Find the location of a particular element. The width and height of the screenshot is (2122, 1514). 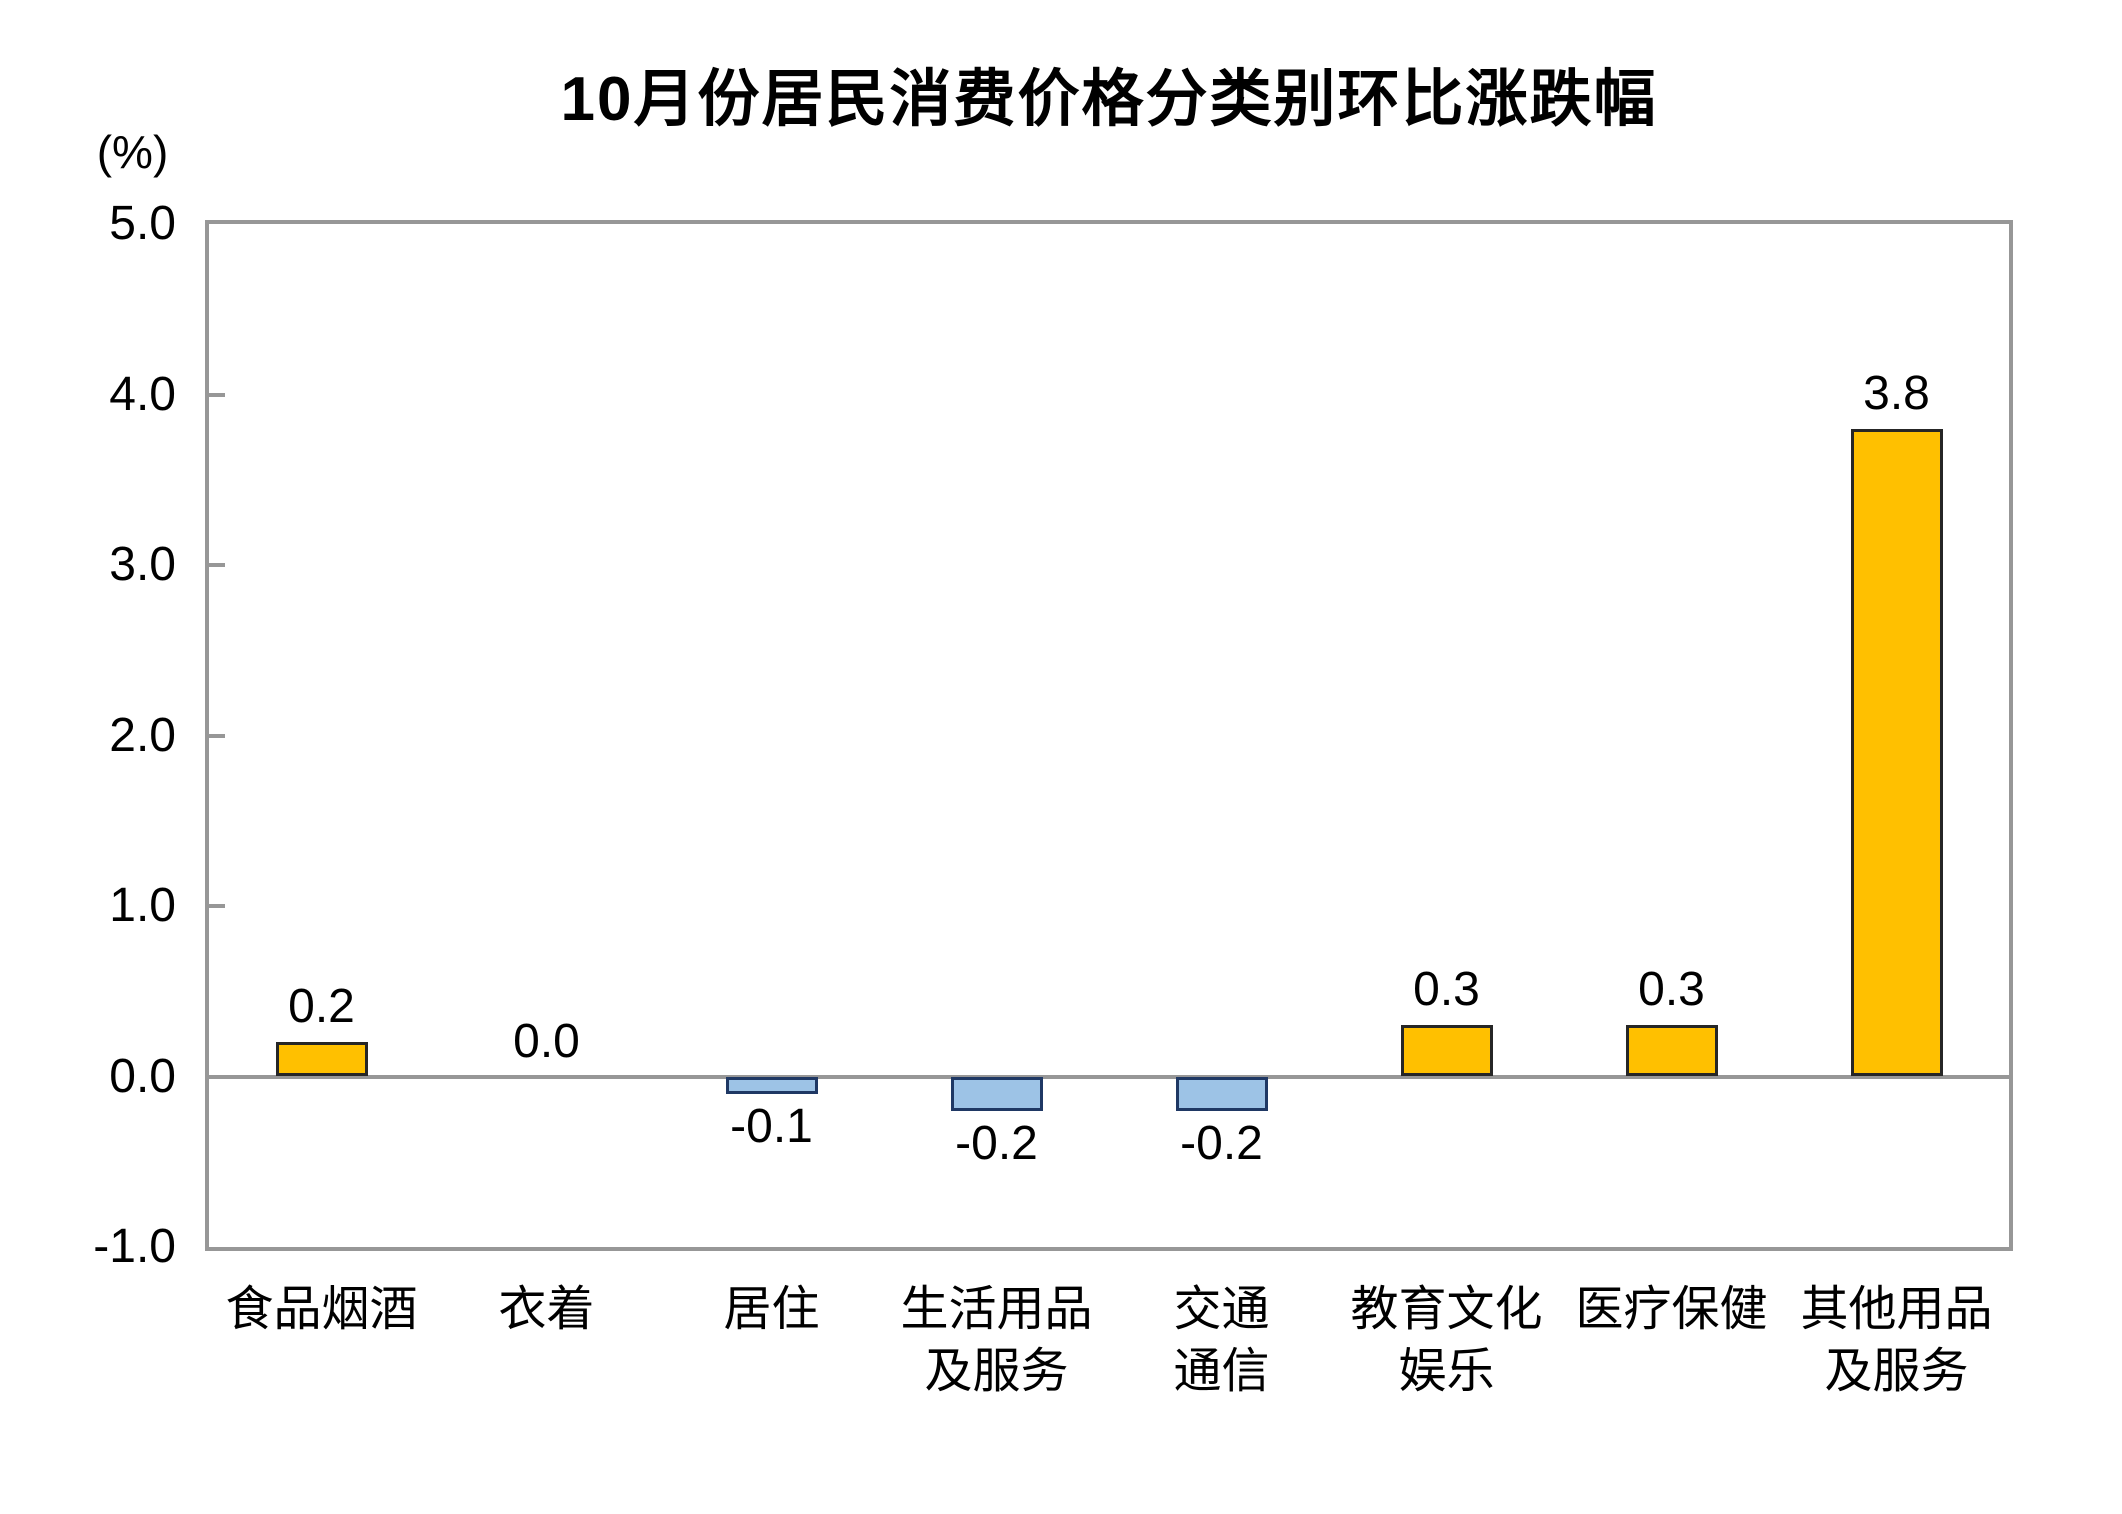

x-category-label-line: 食品烟酒 is located at coordinates (321, 1309).